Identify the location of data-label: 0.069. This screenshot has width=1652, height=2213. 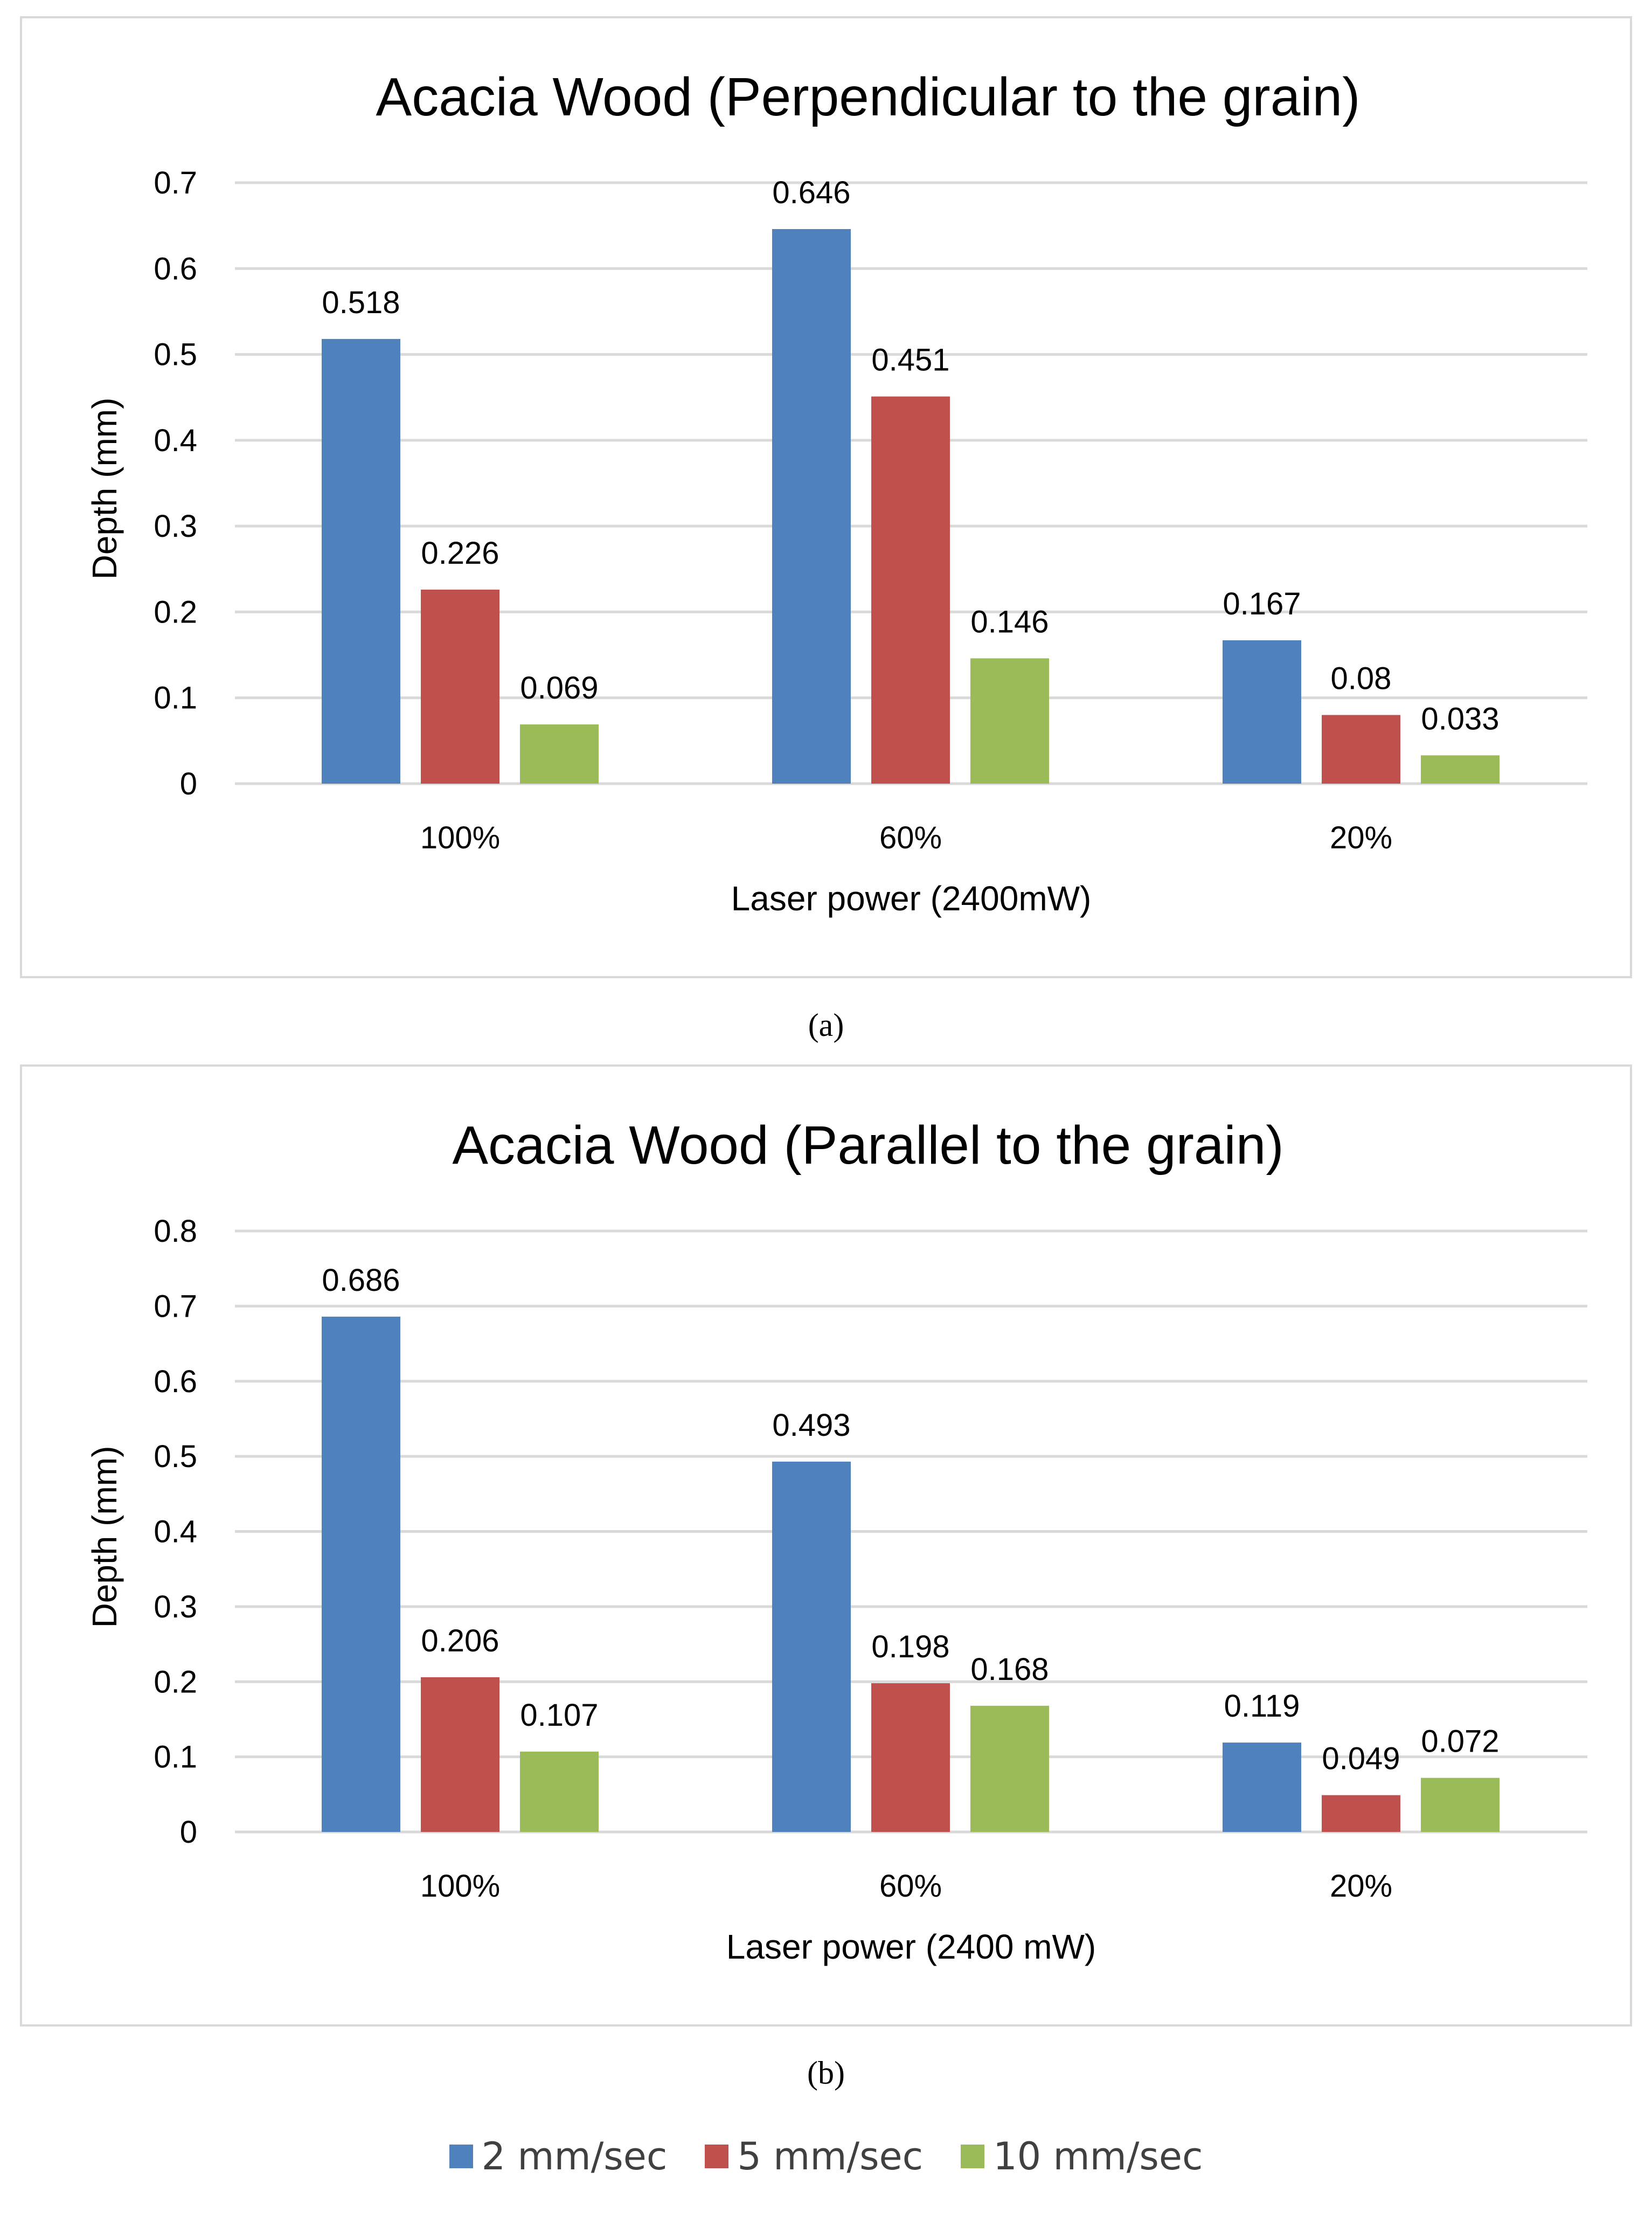
(559, 688).